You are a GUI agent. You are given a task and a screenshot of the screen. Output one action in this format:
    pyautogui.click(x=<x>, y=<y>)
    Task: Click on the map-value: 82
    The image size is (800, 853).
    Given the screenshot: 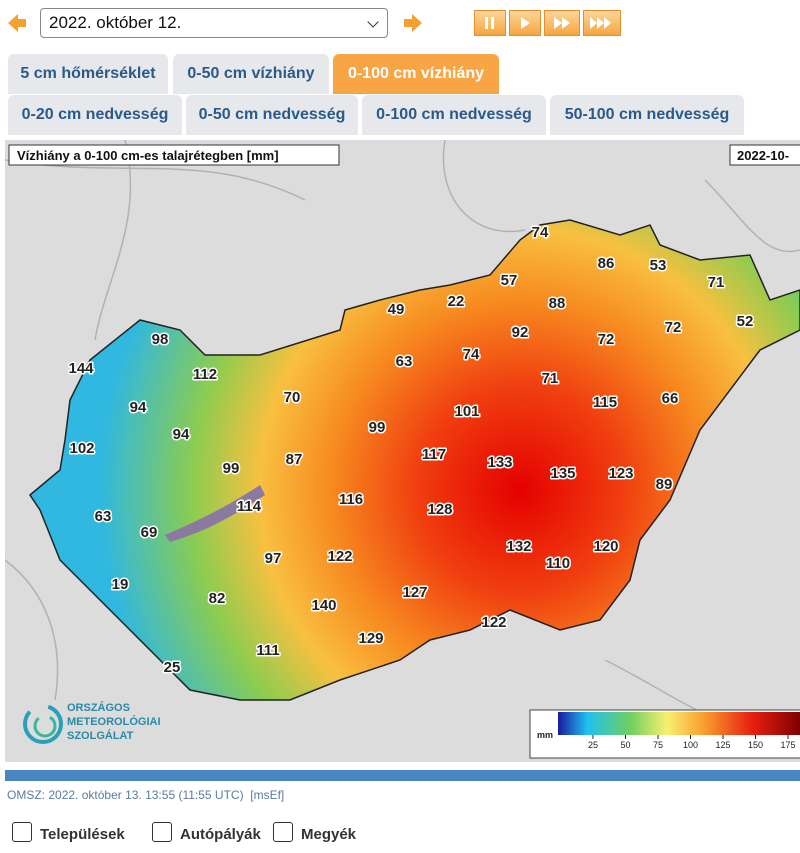 What is the action you would take?
    pyautogui.click(x=217, y=598)
    